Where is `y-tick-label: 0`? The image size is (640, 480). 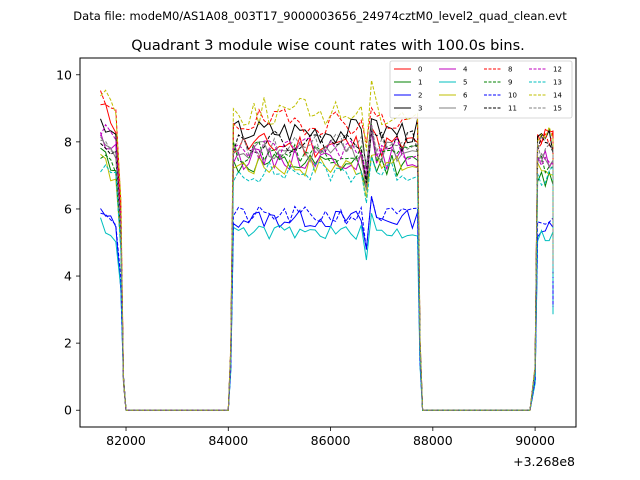 y-tick-label: 0 is located at coordinates (68, 410).